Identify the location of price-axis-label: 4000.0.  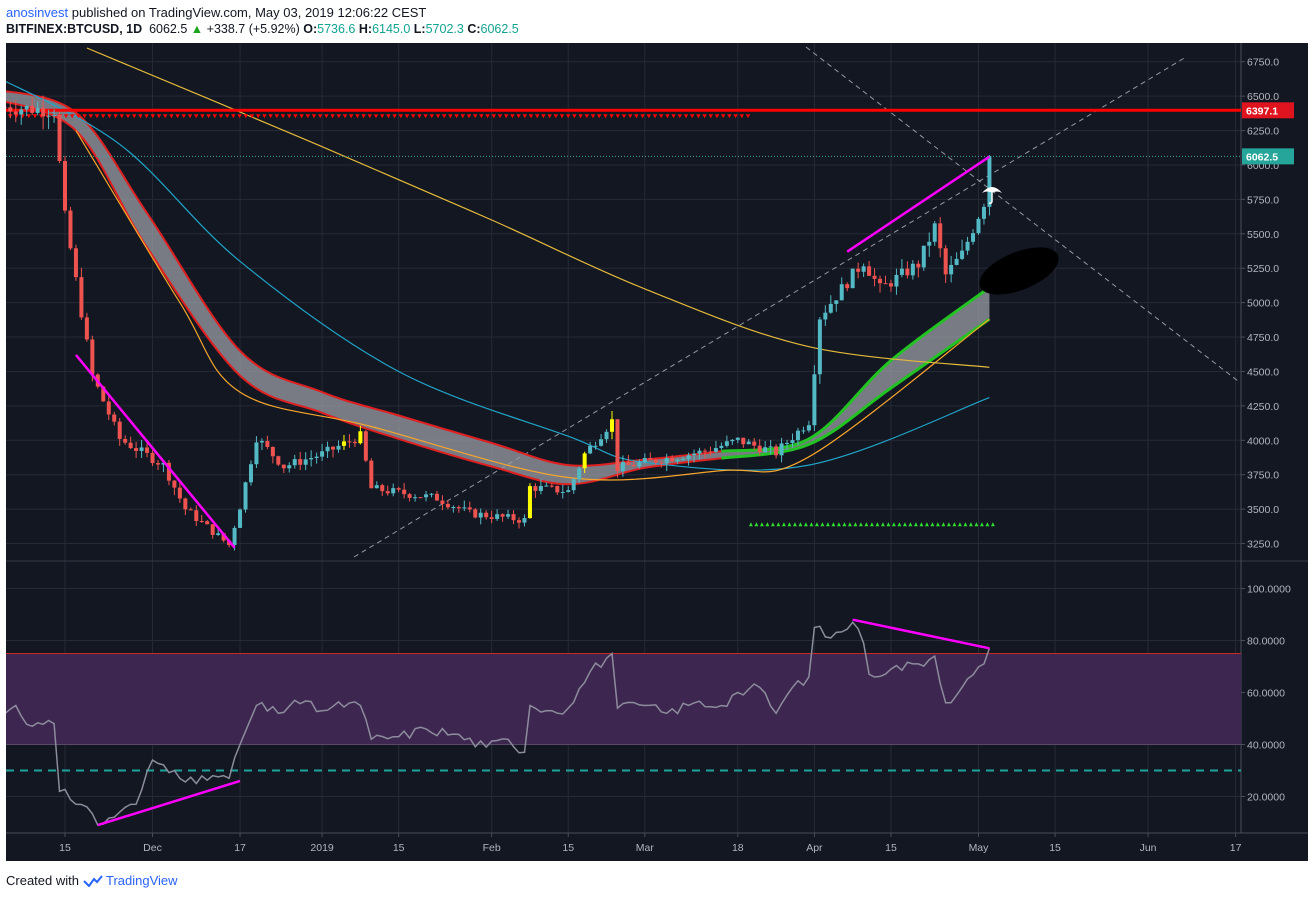
(1263, 441).